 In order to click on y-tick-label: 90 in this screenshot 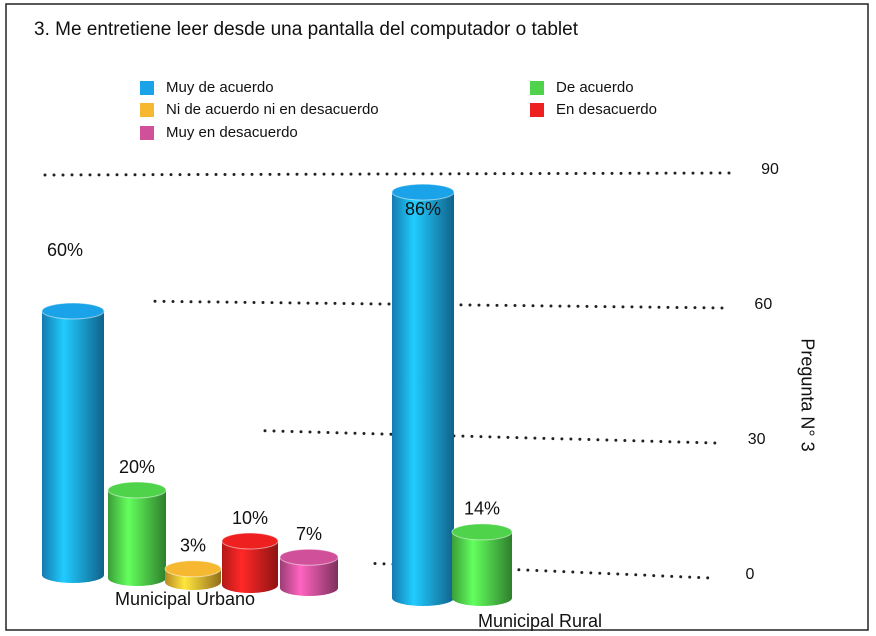, I will do `click(770, 169)`.